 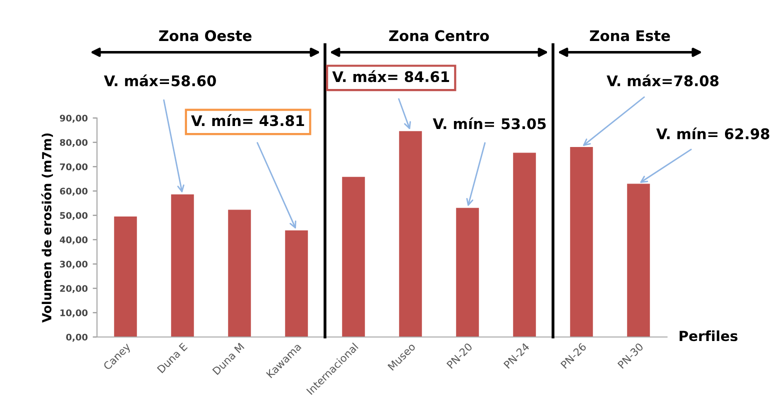 What do you see at coordinates (709, 336) in the screenshot?
I see `x-axis-title: Perfiles` at bounding box center [709, 336].